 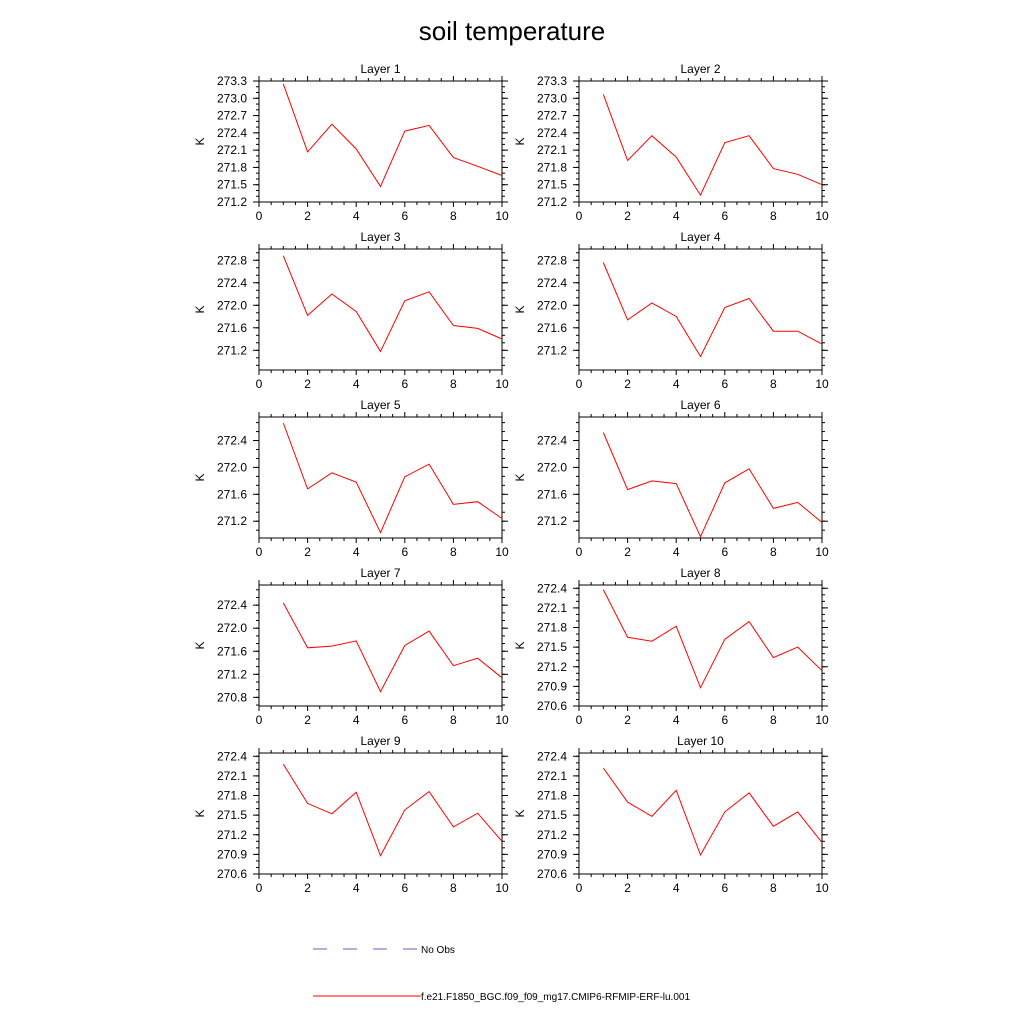 I want to click on panel-layer-7: Layer 7 0 2 4 6 8 10 270.8 271.2 271.6 272.0 272.4 K, so click(x=351, y=646).